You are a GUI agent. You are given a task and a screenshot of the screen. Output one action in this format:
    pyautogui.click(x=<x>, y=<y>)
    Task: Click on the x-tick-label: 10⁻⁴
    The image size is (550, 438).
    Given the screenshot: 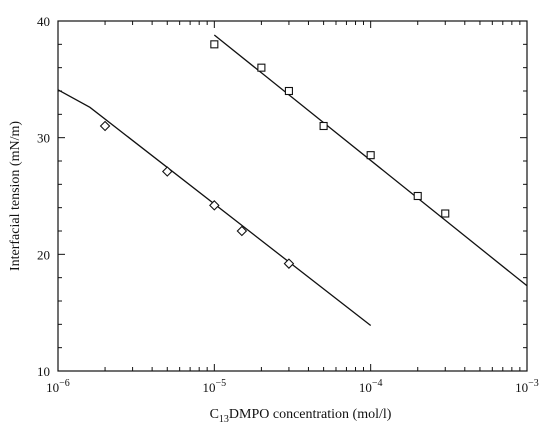 What is the action you would take?
    pyautogui.click(x=371, y=386)
    